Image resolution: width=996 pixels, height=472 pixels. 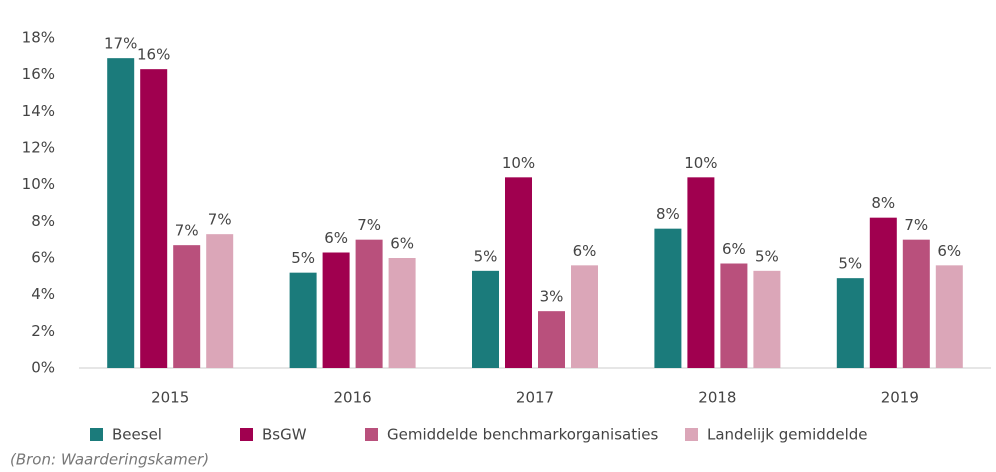 What do you see at coordinates (38, 74) in the screenshot?
I see `y-tick-label: 16%` at bounding box center [38, 74].